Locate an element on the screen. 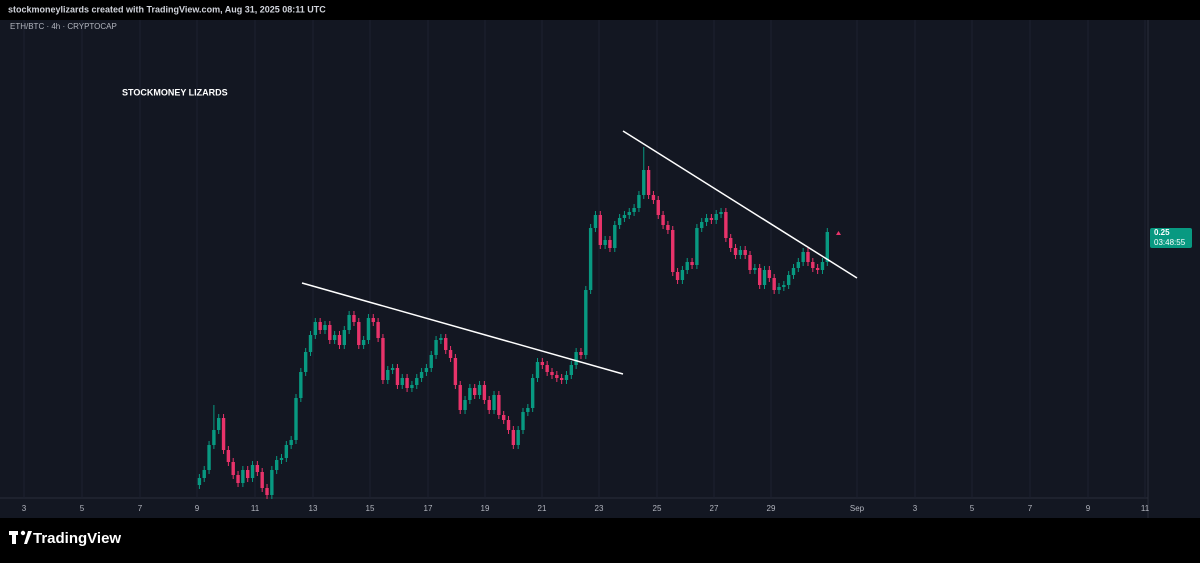  x-tick-label: 19 is located at coordinates (485, 508).